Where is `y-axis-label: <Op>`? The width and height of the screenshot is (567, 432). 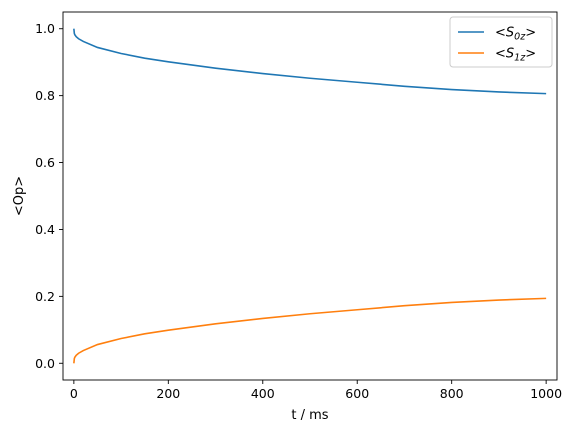 y-axis-label: <Op> is located at coordinates (19, 196).